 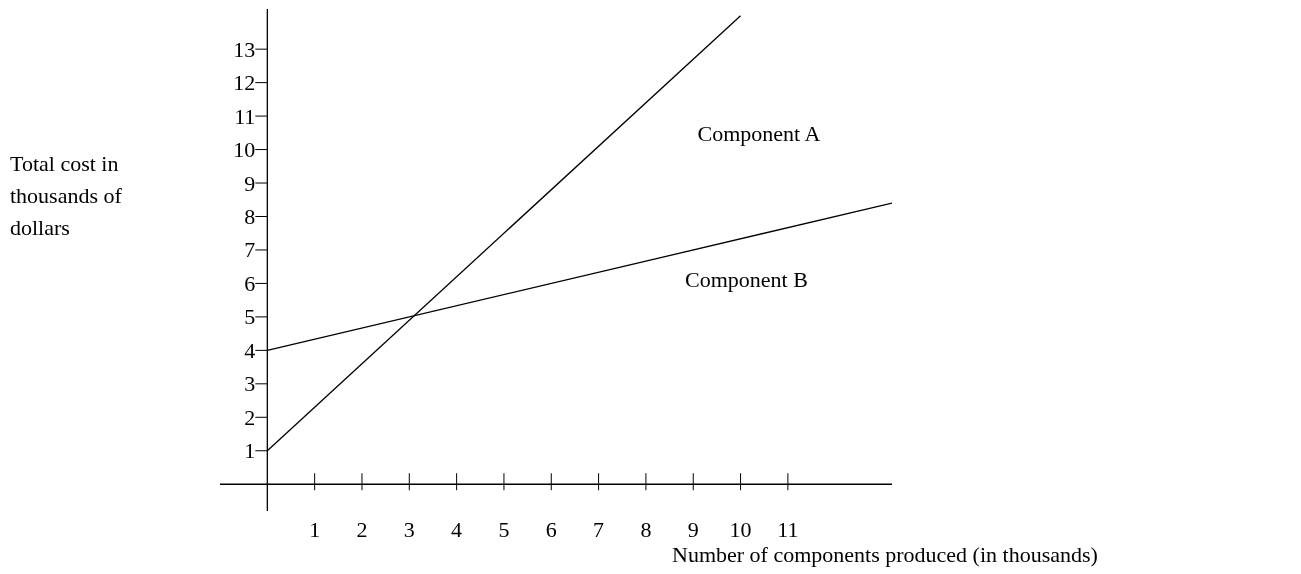 I want to click on text: Component A, so click(x=759, y=133).